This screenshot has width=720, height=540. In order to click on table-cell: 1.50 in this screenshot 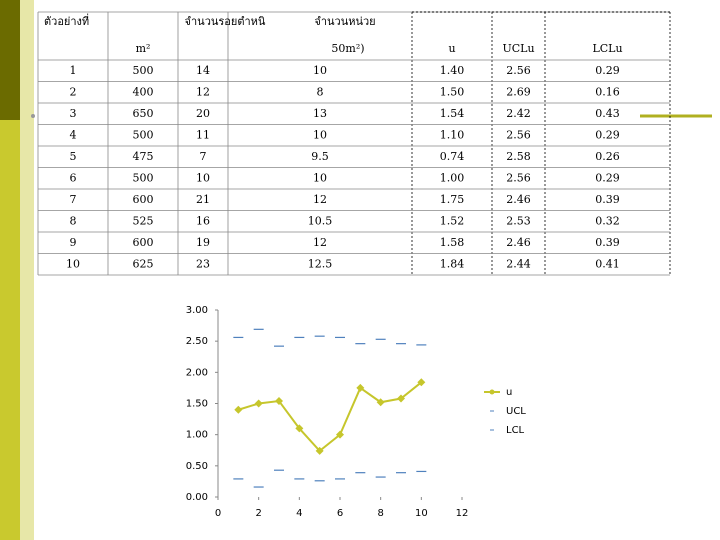, I will do `click(452, 91)`.